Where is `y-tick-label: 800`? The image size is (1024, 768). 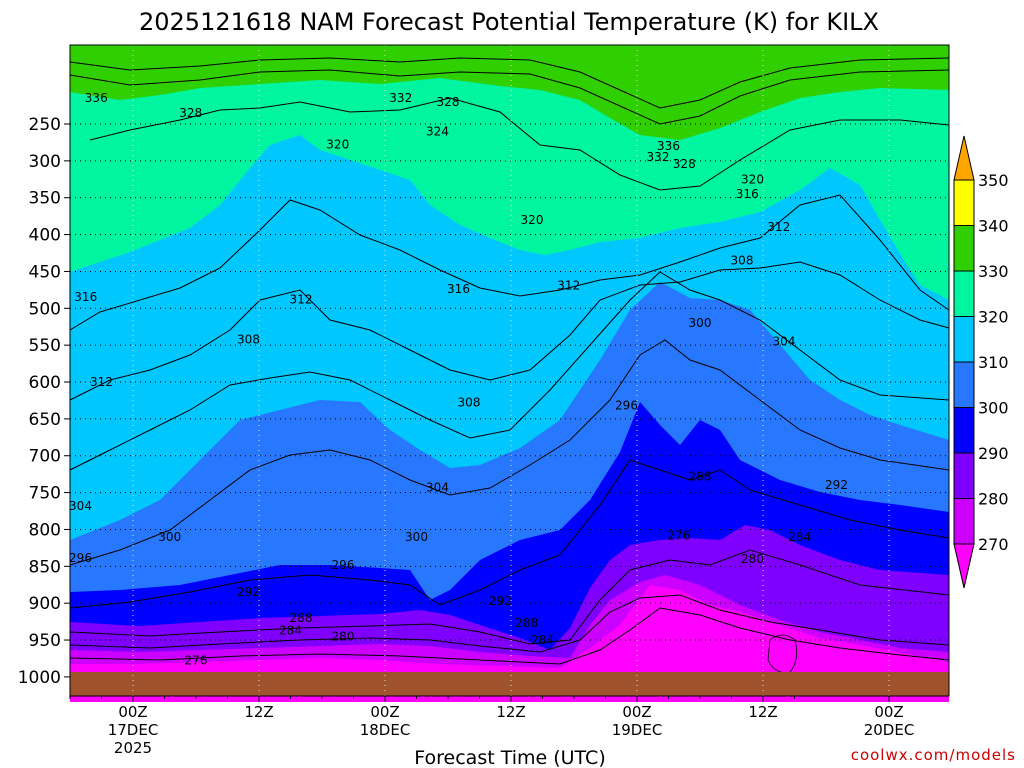
y-tick-label: 800 is located at coordinates (45, 530).